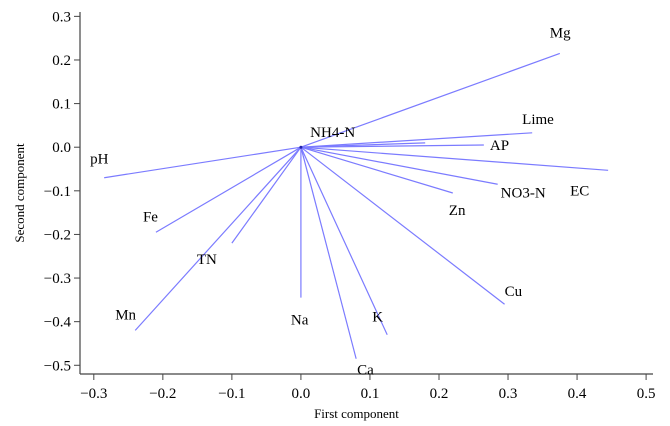  Describe the element at coordinates (392, 146) in the screenshot. I see `vector-line-ap` at that location.